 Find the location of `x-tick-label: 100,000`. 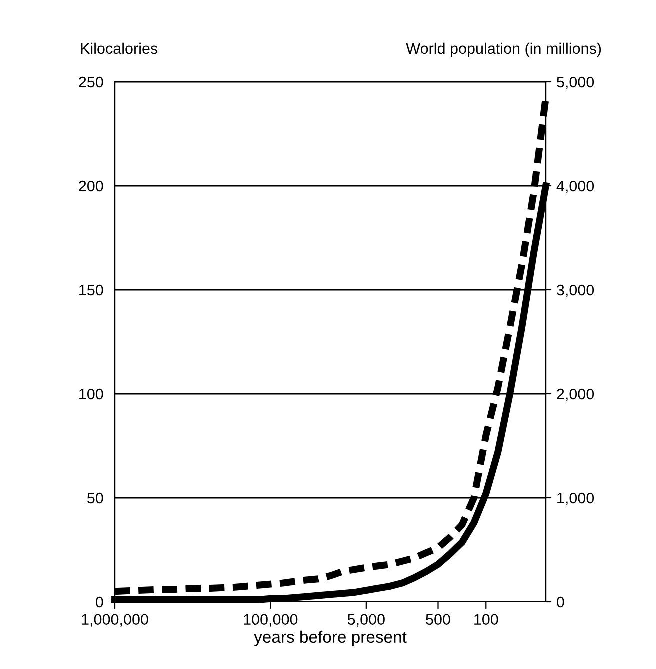

x-tick-label: 100,000 is located at coordinates (271, 620).